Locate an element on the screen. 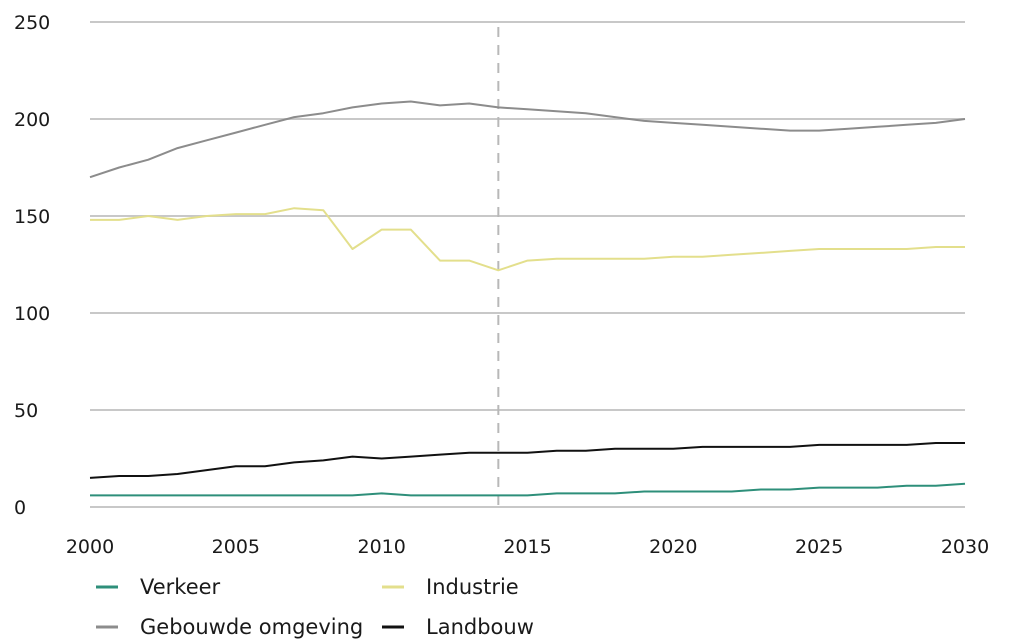 The image size is (1020, 644). legend-label: Gebouwde omgeving is located at coordinates (251, 627).